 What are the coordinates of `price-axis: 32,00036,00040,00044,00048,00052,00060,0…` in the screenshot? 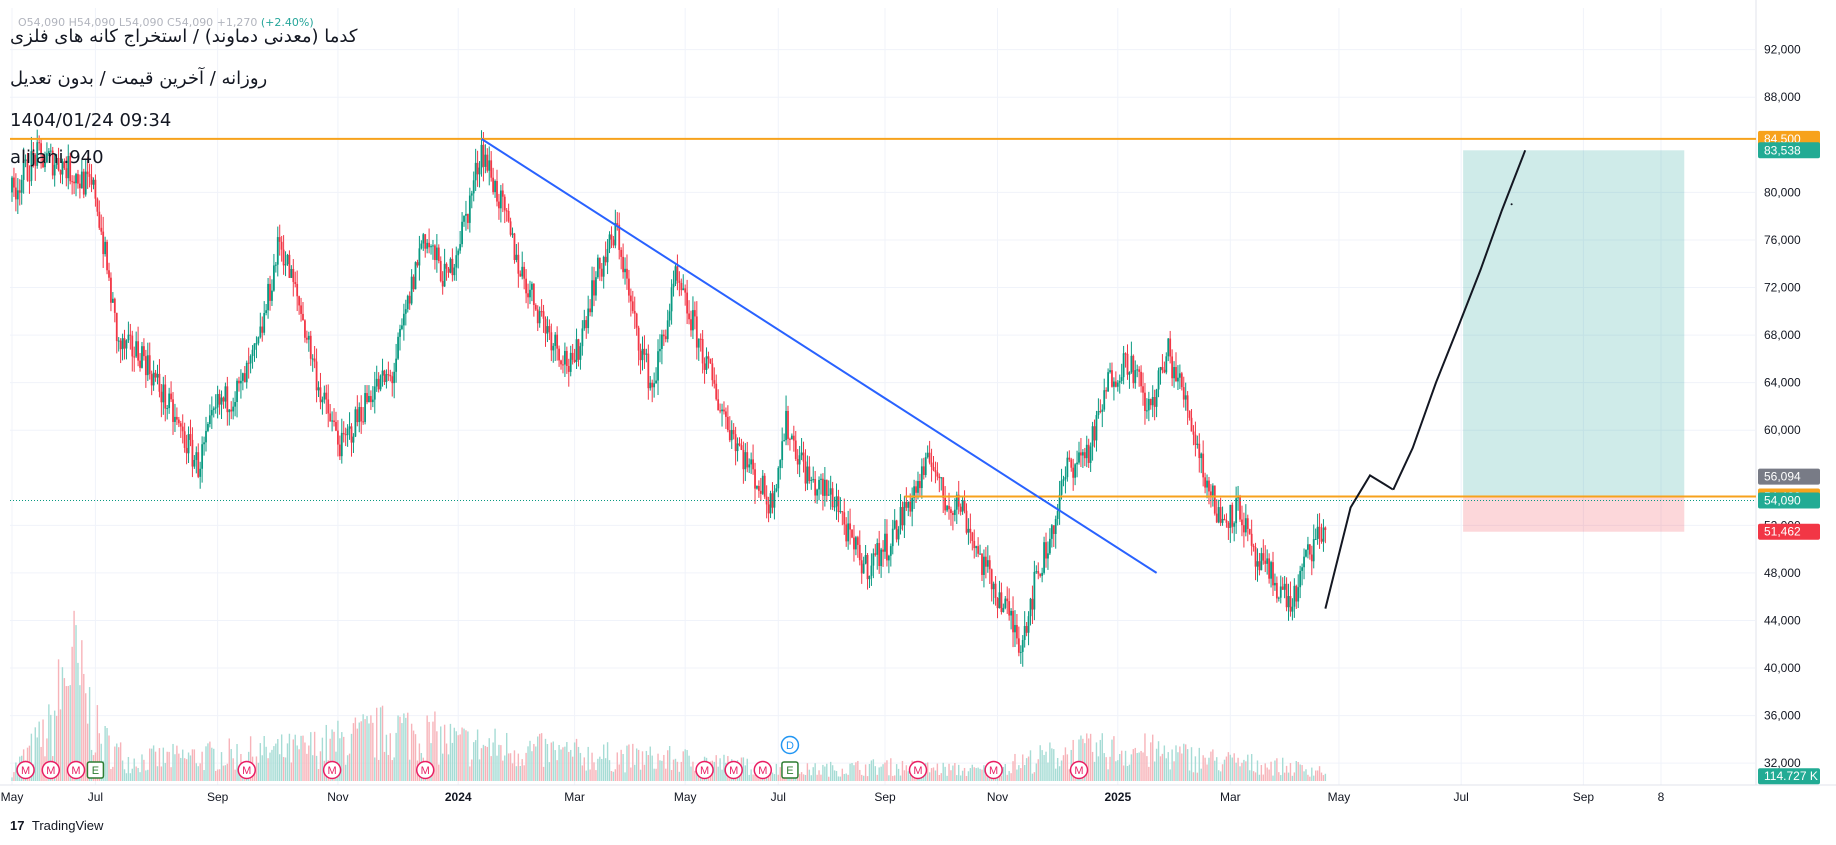 It's located at (1782, 406).